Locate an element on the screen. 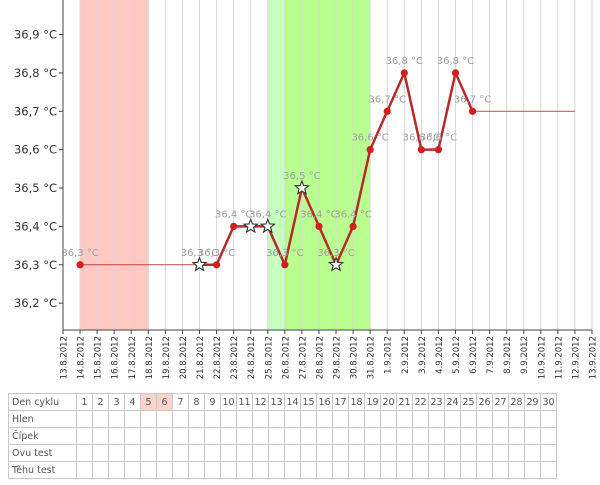  day-number: 23 is located at coordinates (436, 402).